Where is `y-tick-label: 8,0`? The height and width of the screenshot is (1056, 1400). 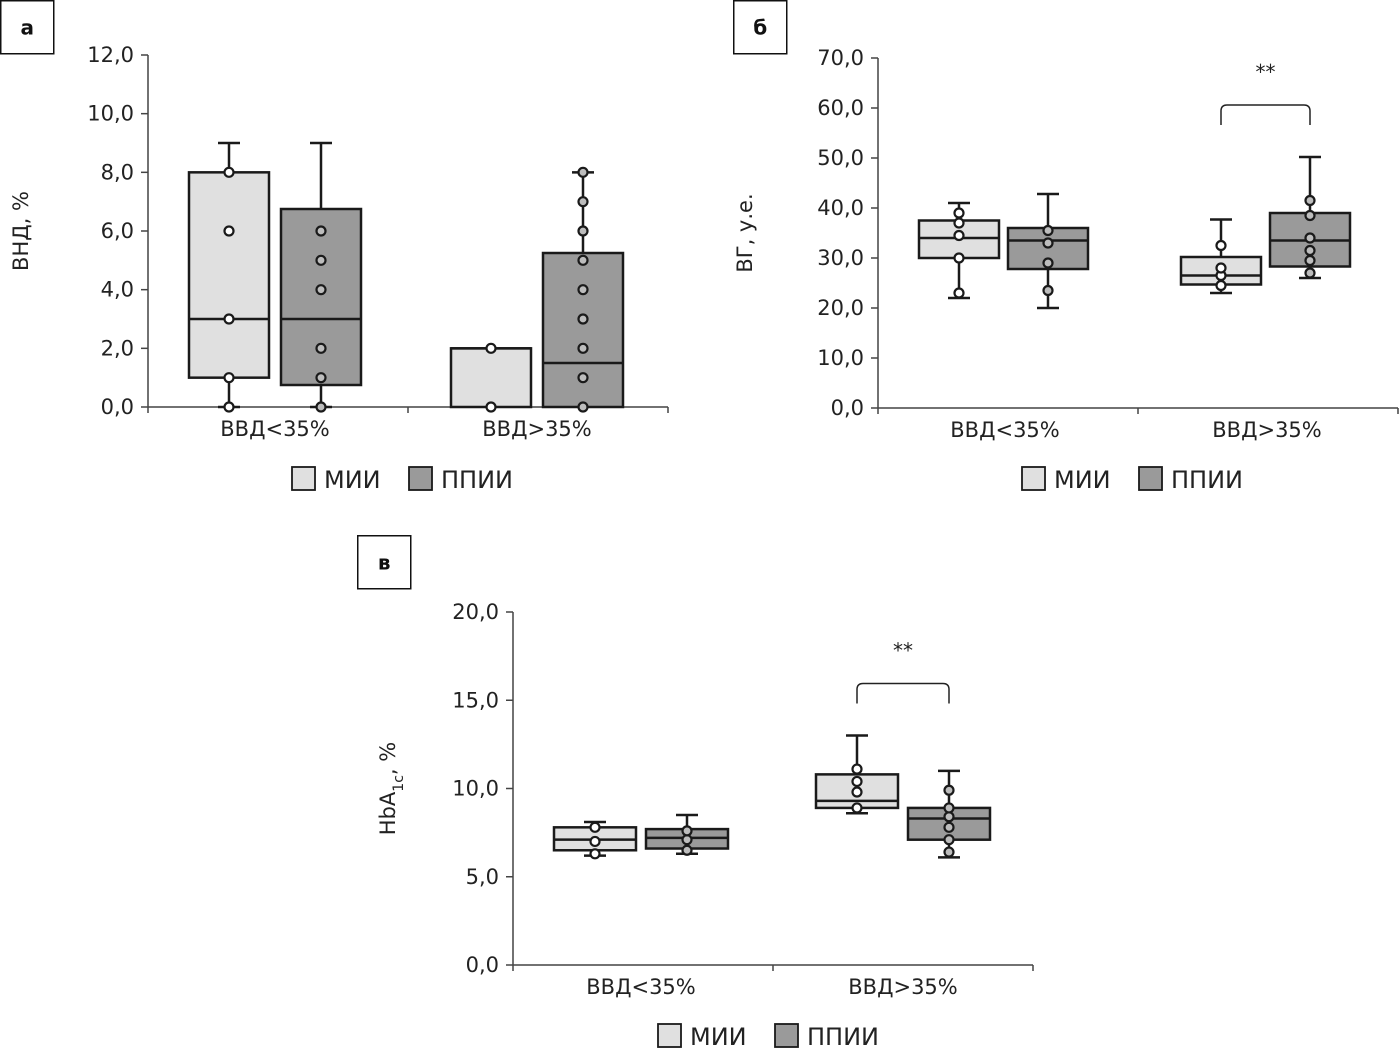 y-tick-label: 8,0 is located at coordinates (117, 172).